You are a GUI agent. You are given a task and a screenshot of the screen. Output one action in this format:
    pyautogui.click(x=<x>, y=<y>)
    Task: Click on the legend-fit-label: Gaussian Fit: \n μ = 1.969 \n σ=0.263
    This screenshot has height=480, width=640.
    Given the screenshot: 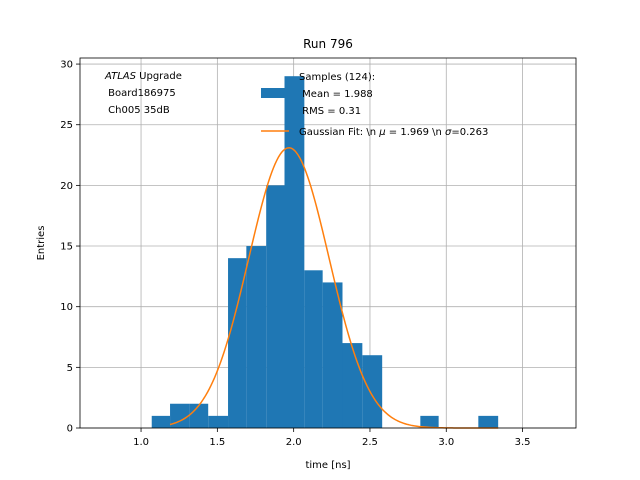 What is the action you would take?
    pyautogui.click(x=393, y=132)
    